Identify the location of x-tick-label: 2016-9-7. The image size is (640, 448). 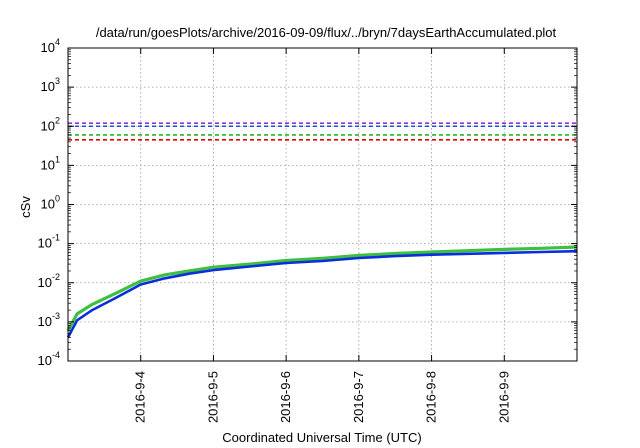
(358, 397).